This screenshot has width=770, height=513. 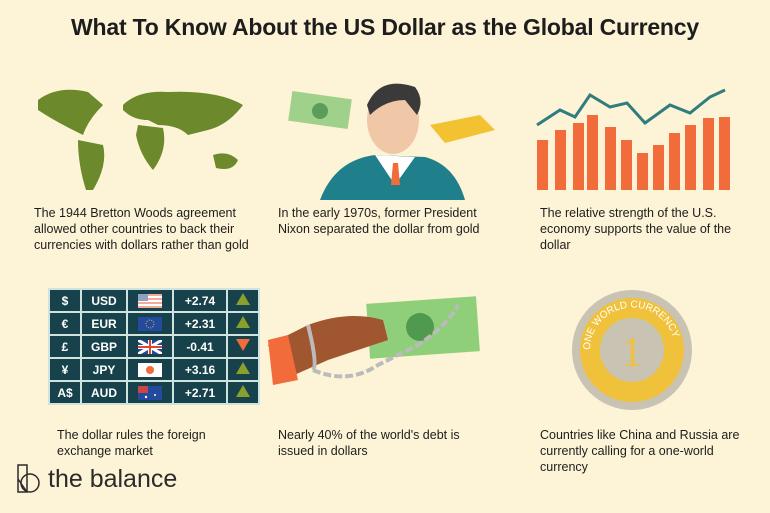 I want to click on flag-au-icon, so click(x=150, y=392).